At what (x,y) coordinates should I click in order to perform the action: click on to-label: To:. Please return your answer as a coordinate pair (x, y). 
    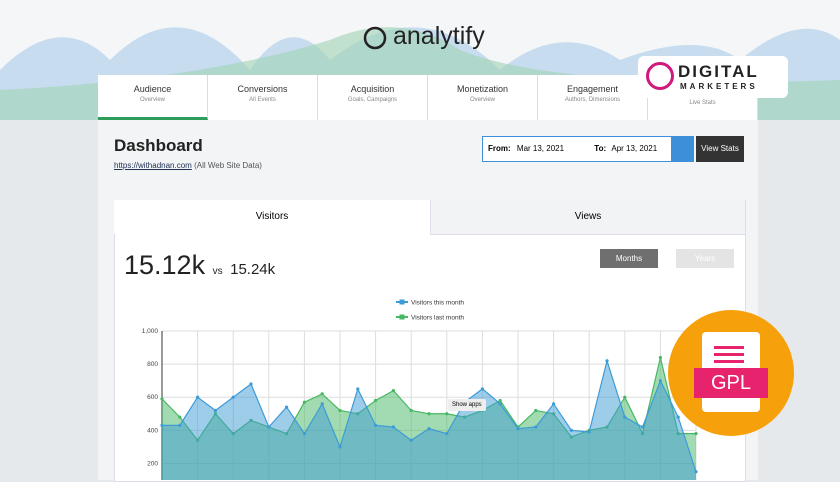
    Looking at the image, I should click on (600, 148).